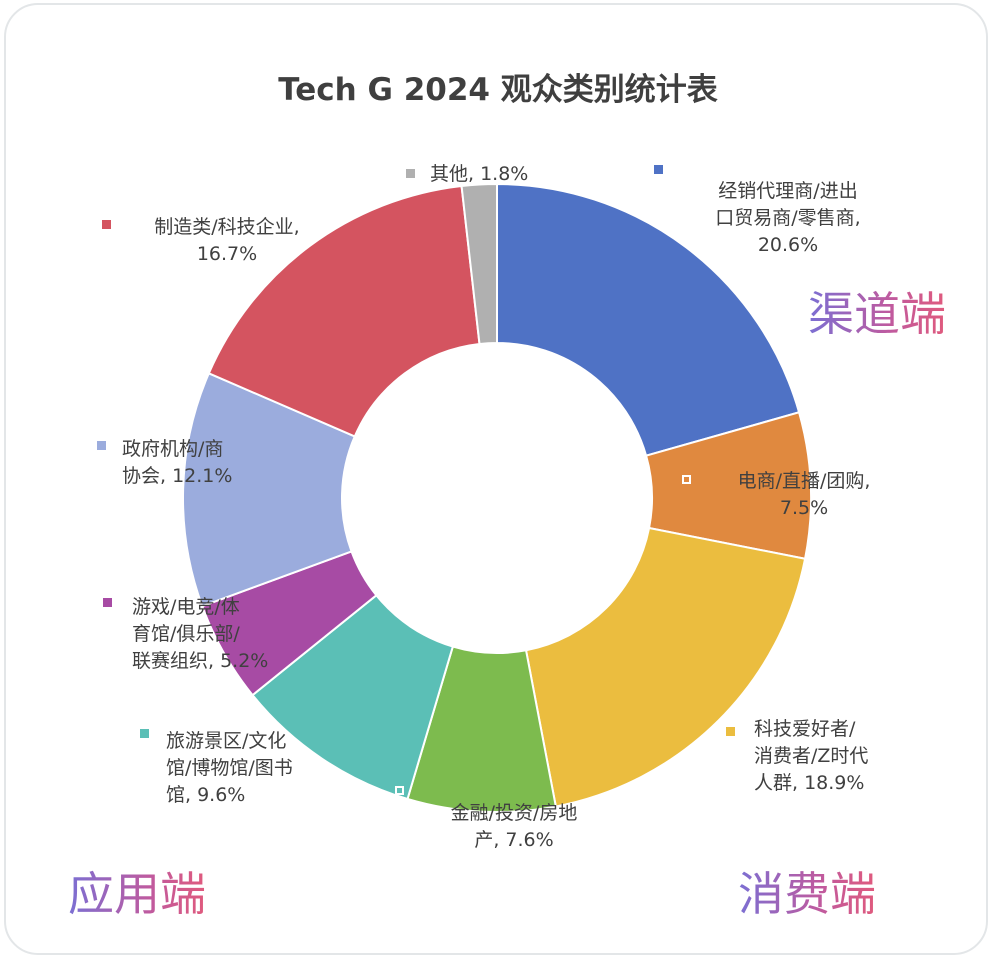  I want to click on slice-label-6: 政府机构/商 协会, 12.1%, so click(192, 463).